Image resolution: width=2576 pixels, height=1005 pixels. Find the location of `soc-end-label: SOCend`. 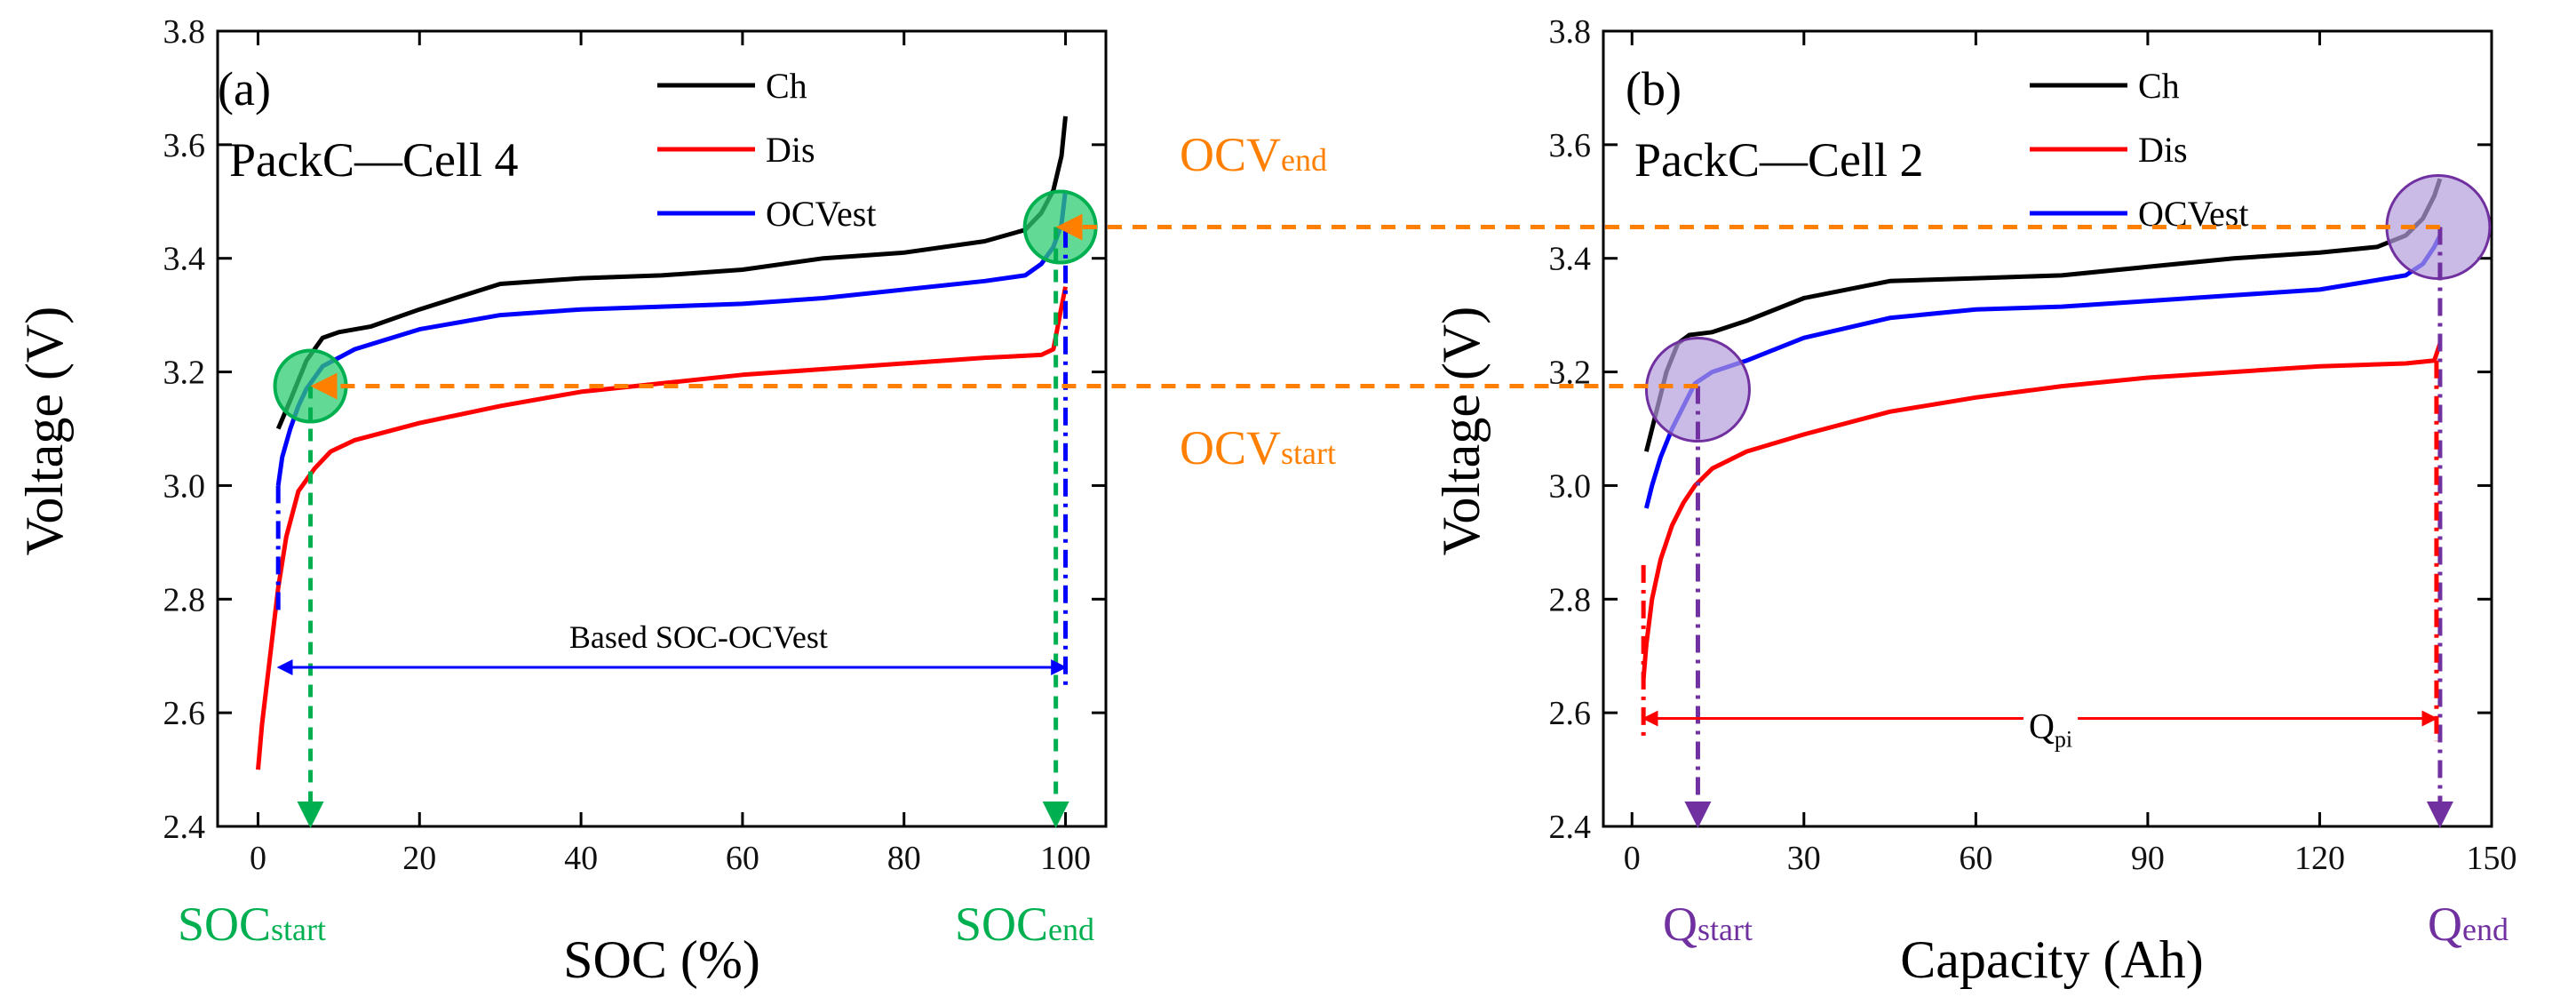

soc-end-label: SOCend is located at coordinates (1024, 924).